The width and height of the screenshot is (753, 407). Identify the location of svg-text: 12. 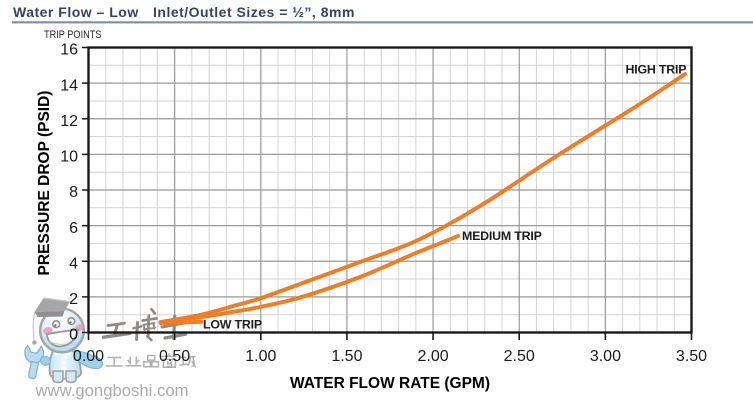
(69, 121).